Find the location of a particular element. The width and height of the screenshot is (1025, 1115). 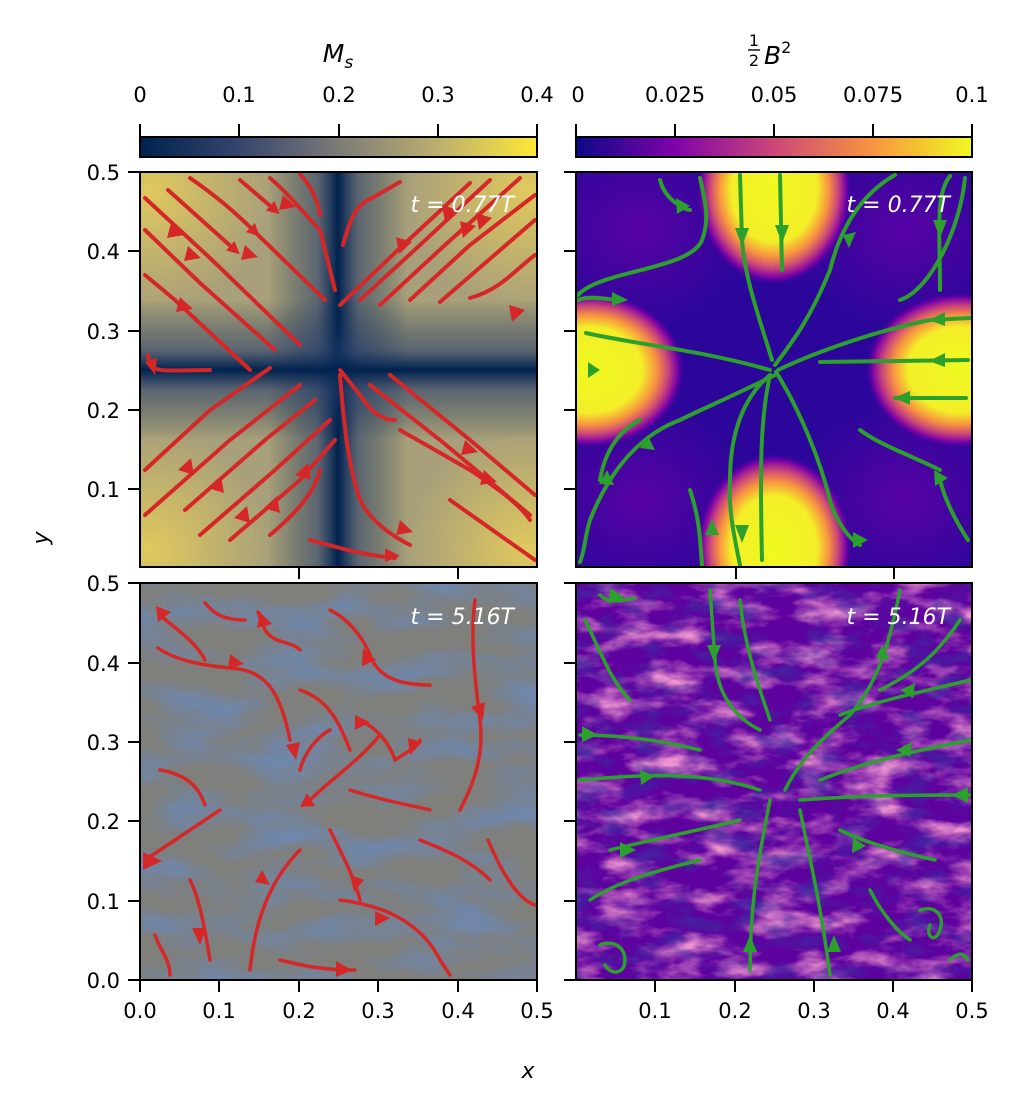

x-tick-labels-right: 0.1 0.2 0.3 0.4 0.5 is located at coordinates (813, 1011).